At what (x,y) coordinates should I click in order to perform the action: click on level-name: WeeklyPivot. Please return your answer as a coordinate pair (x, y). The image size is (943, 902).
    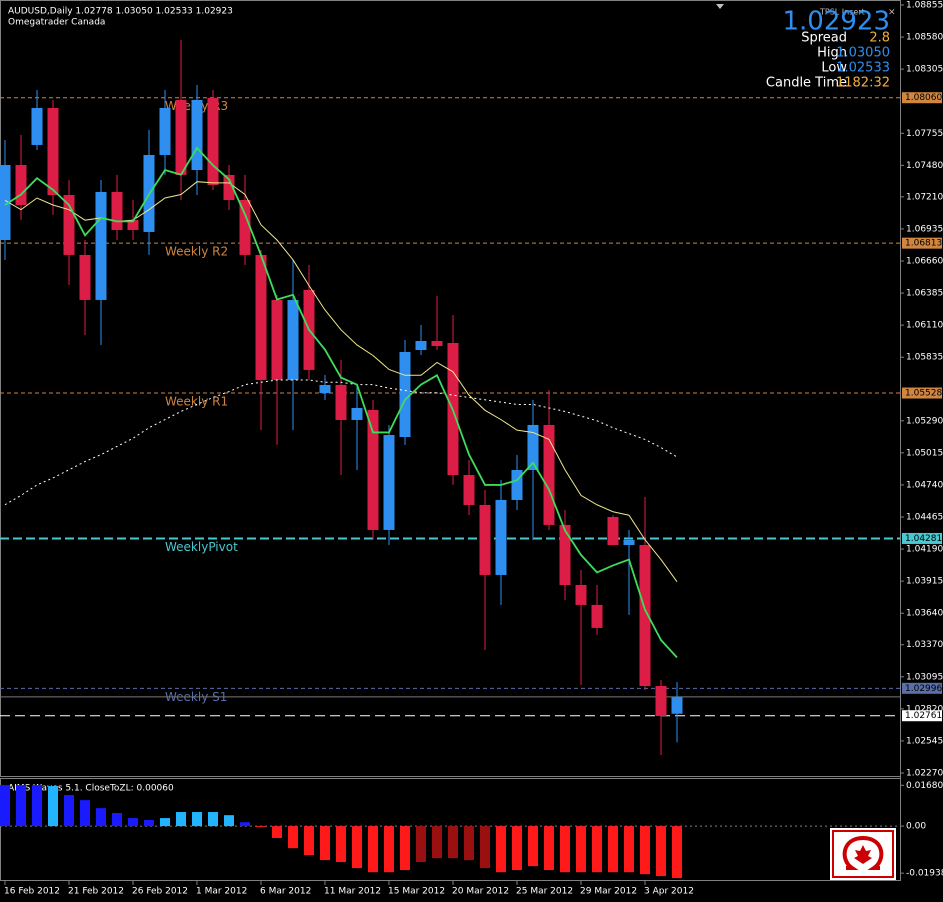
    Looking at the image, I should click on (201, 547).